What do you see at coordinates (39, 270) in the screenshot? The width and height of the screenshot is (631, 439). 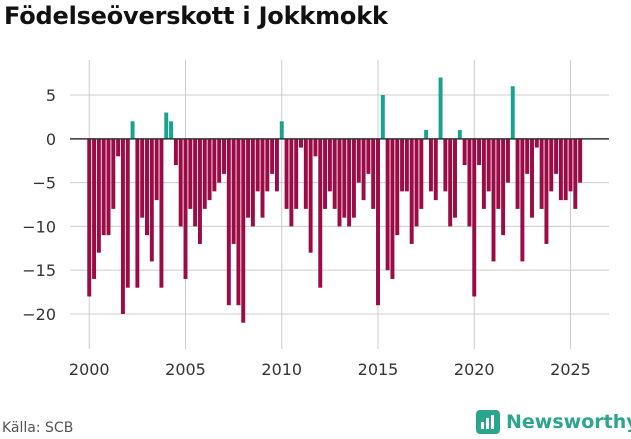 I see `y-tick-label: −15` at bounding box center [39, 270].